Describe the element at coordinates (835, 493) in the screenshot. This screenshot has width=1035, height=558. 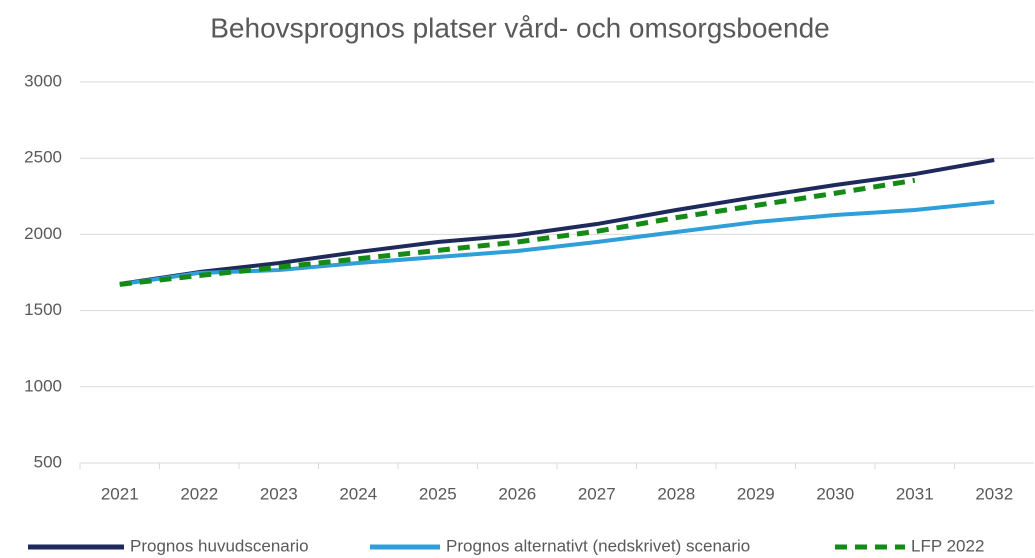
I see `x-tick-label: 2030` at that location.